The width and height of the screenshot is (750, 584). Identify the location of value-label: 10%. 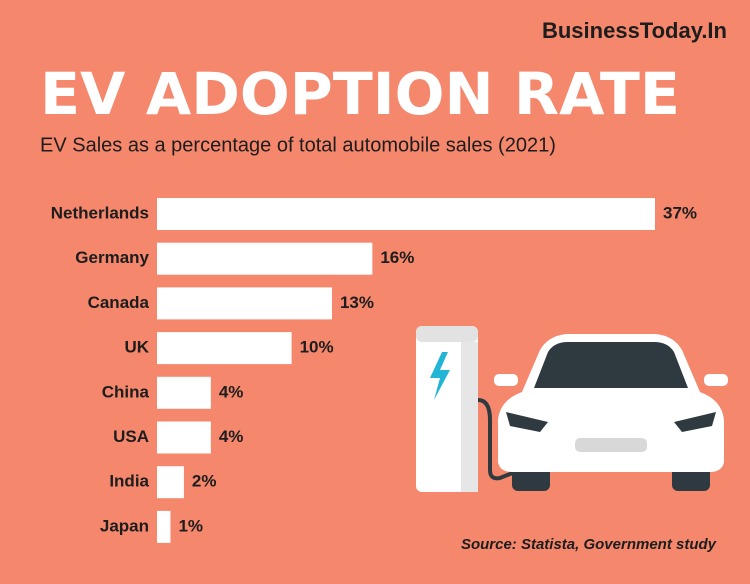
(317, 347).